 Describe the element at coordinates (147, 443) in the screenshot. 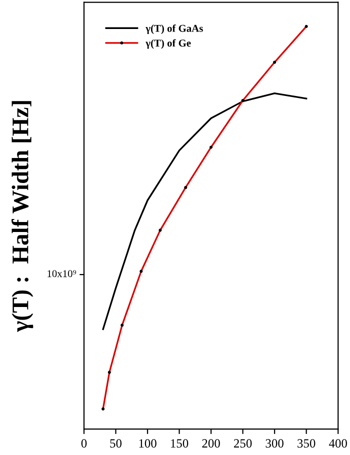

I see `x-tick-label: 100` at that location.